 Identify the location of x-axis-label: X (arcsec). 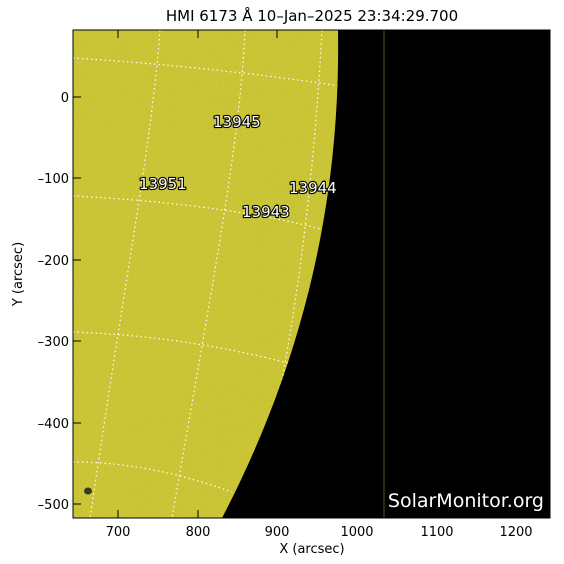
(311, 549).